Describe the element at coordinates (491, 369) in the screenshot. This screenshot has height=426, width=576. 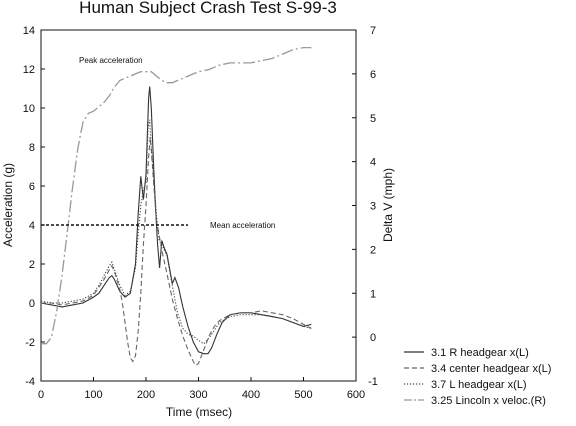
I see `legend-label: 3.4 center headgear x(L)` at that location.